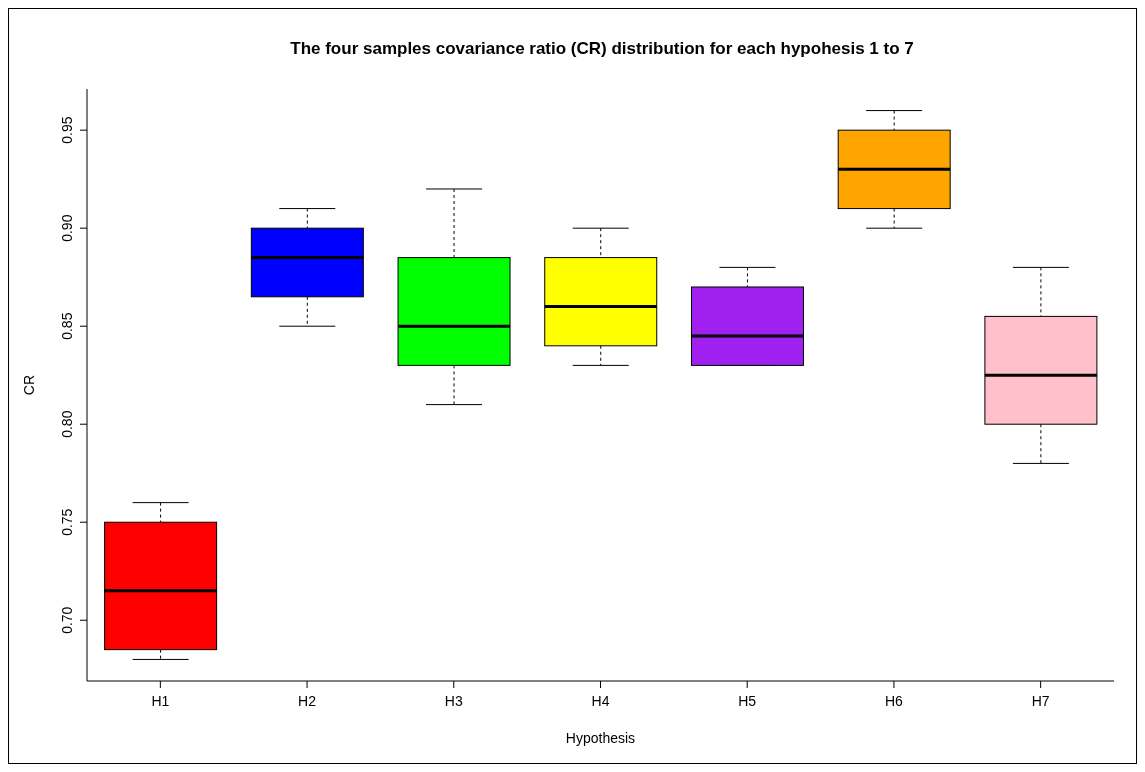 The width and height of the screenshot is (1145, 772). I want to click on y-tick-label: 0.85, so click(67, 326).